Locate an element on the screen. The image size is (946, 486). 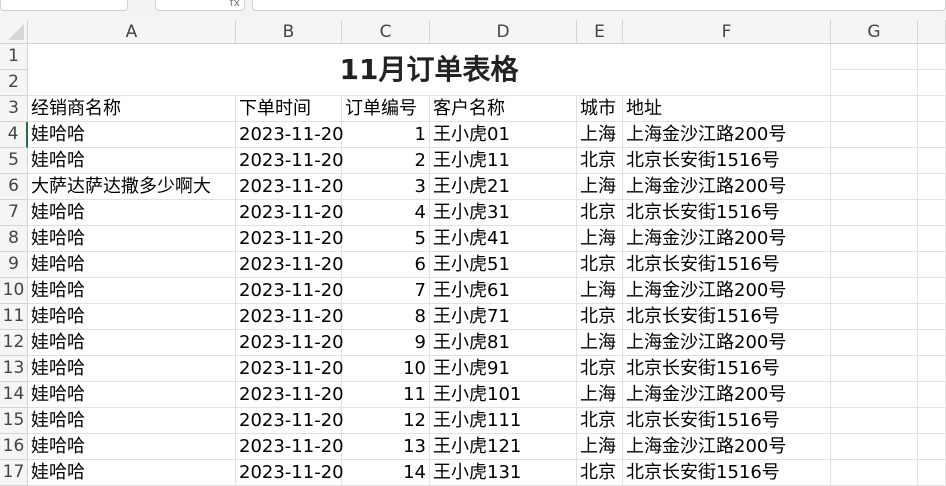
header-cell: 客户名称 is located at coordinates (503, 109).